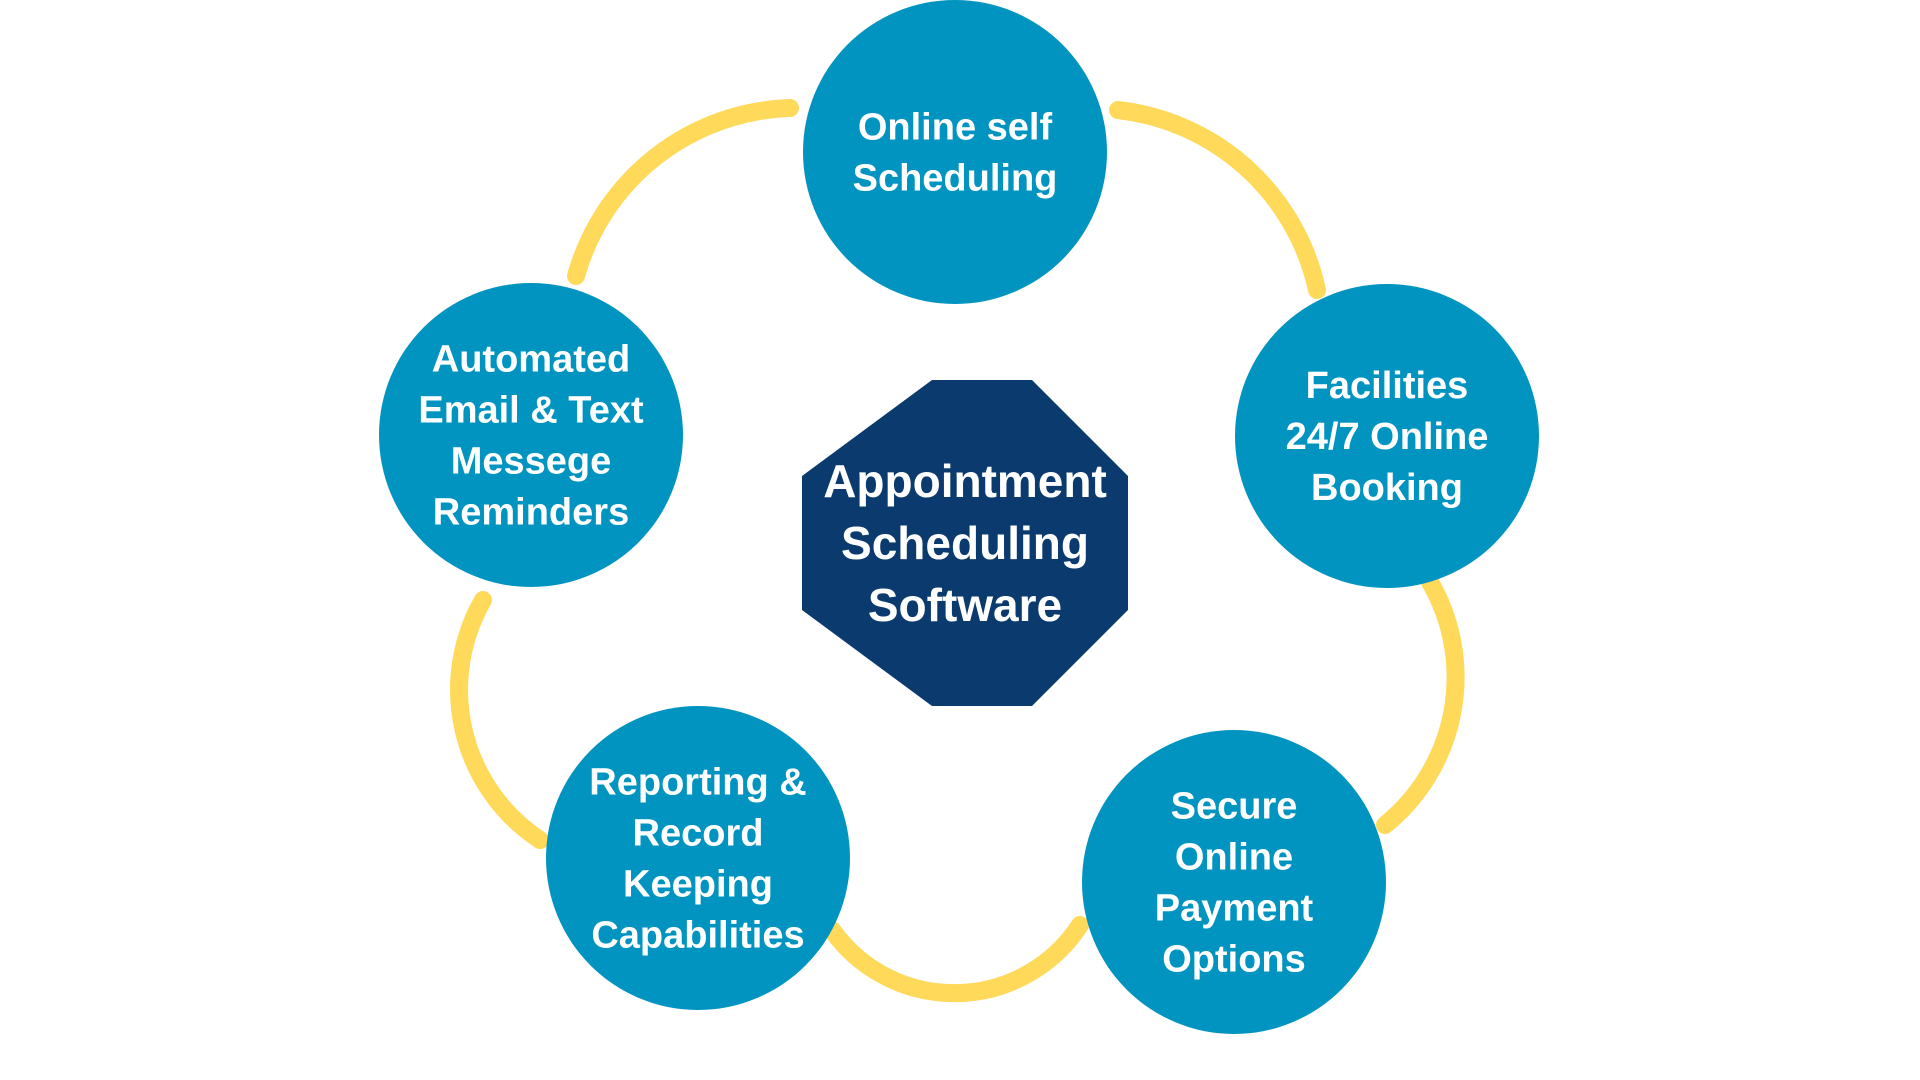 This screenshot has width=1920, height=1080. I want to click on node-secure-online-payment-options: Secure Online Payment Options, so click(1234, 882).